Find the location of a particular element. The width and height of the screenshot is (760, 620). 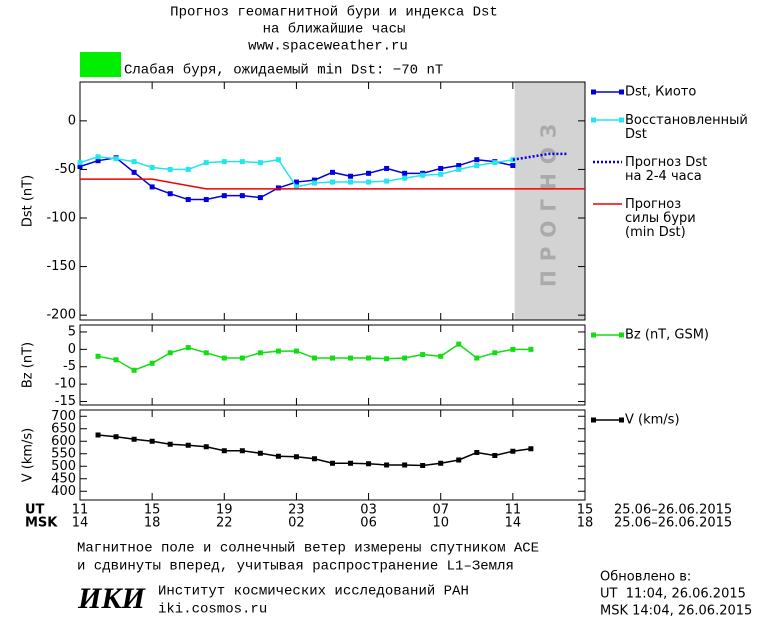

y-tick-label: -100 is located at coordinates (61, 218).